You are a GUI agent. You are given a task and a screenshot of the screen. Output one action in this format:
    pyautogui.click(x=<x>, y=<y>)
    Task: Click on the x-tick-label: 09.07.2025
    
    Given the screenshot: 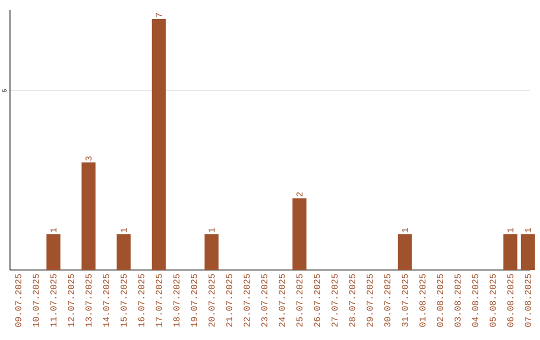 What is the action you would take?
    pyautogui.click(x=18, y=300)
    